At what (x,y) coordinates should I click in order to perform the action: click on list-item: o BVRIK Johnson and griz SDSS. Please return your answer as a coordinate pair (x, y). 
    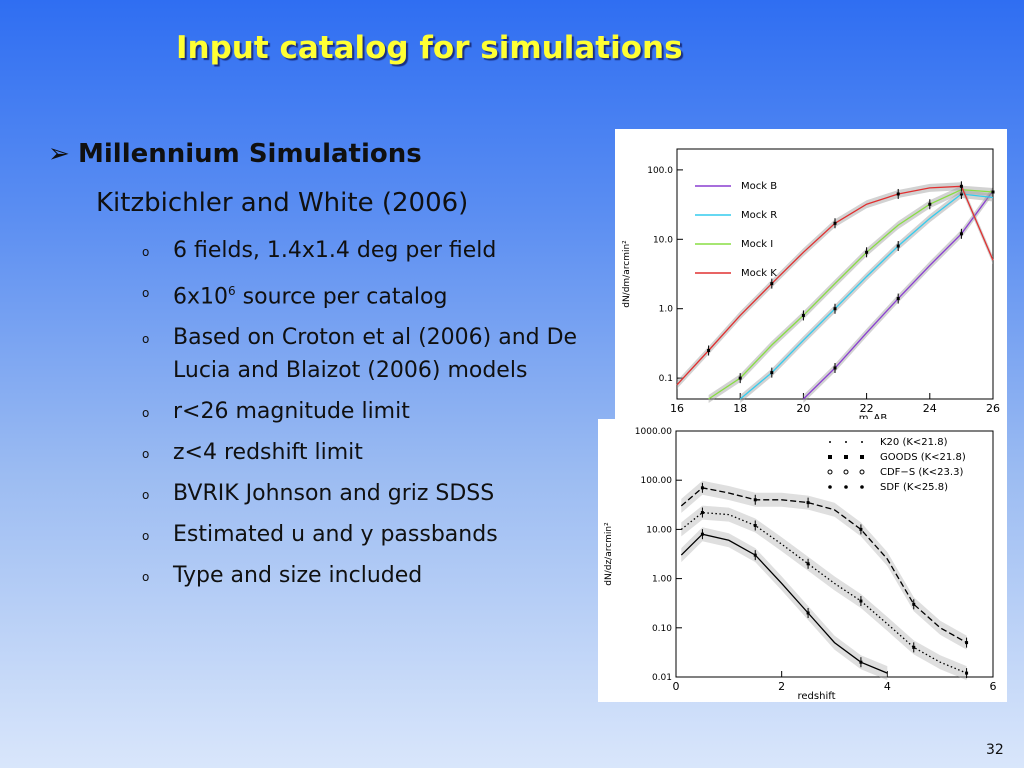
    Looking at the image, I should click on (369, 493).